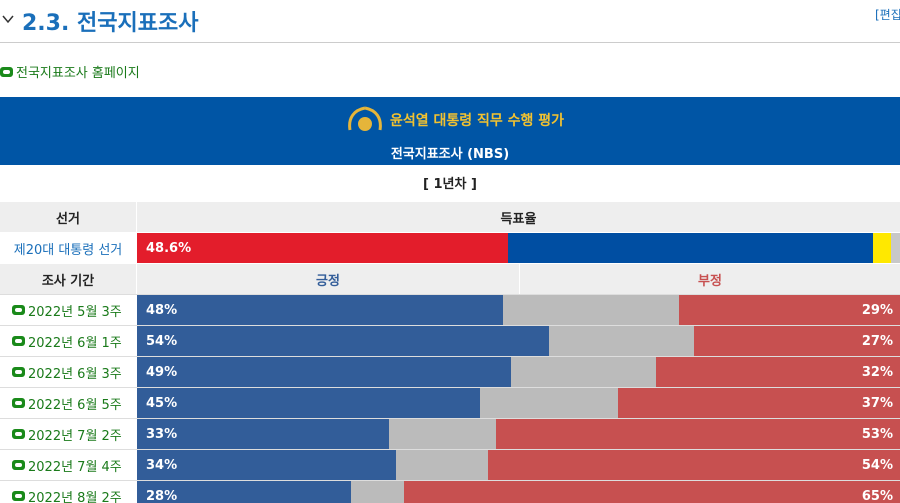 This screenshot has width=900, height=503. I want to click on negative-label: 65%, so click(877, 495).